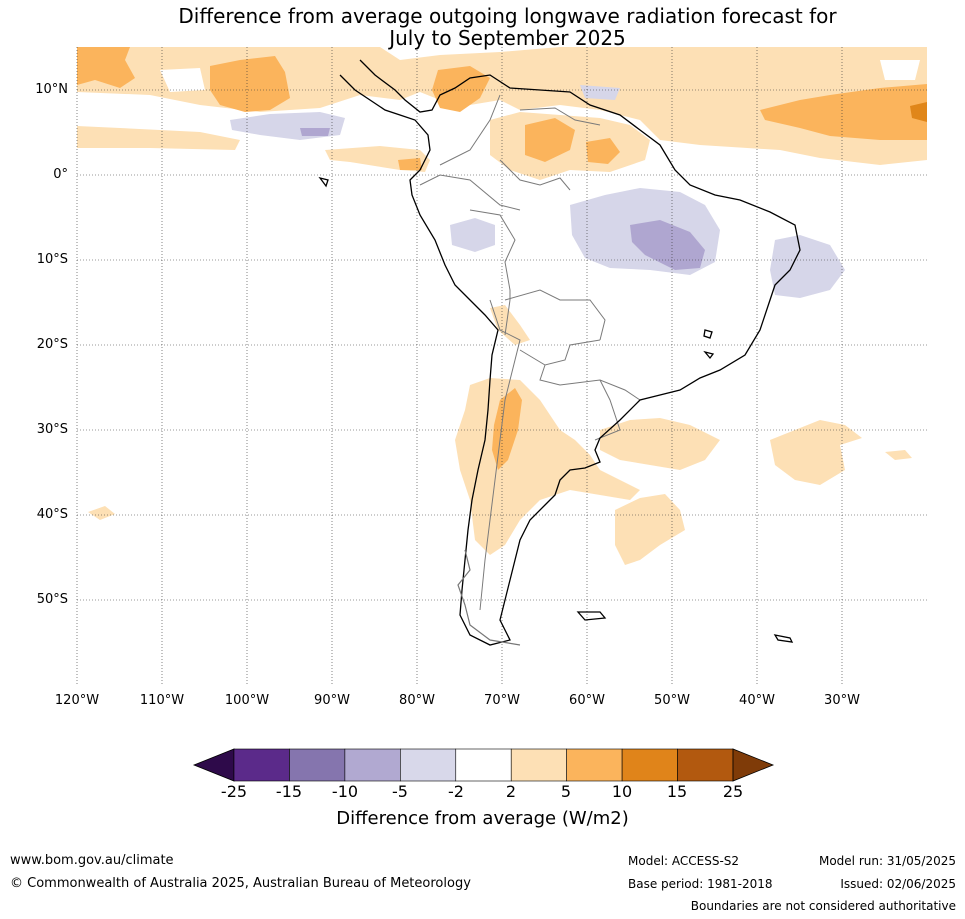 The width and height of the screenshot is (965, 919). Describe the element at coordinates (757, 700) in the screenshot. I see `lon-label-40w: 40°W` at that location.